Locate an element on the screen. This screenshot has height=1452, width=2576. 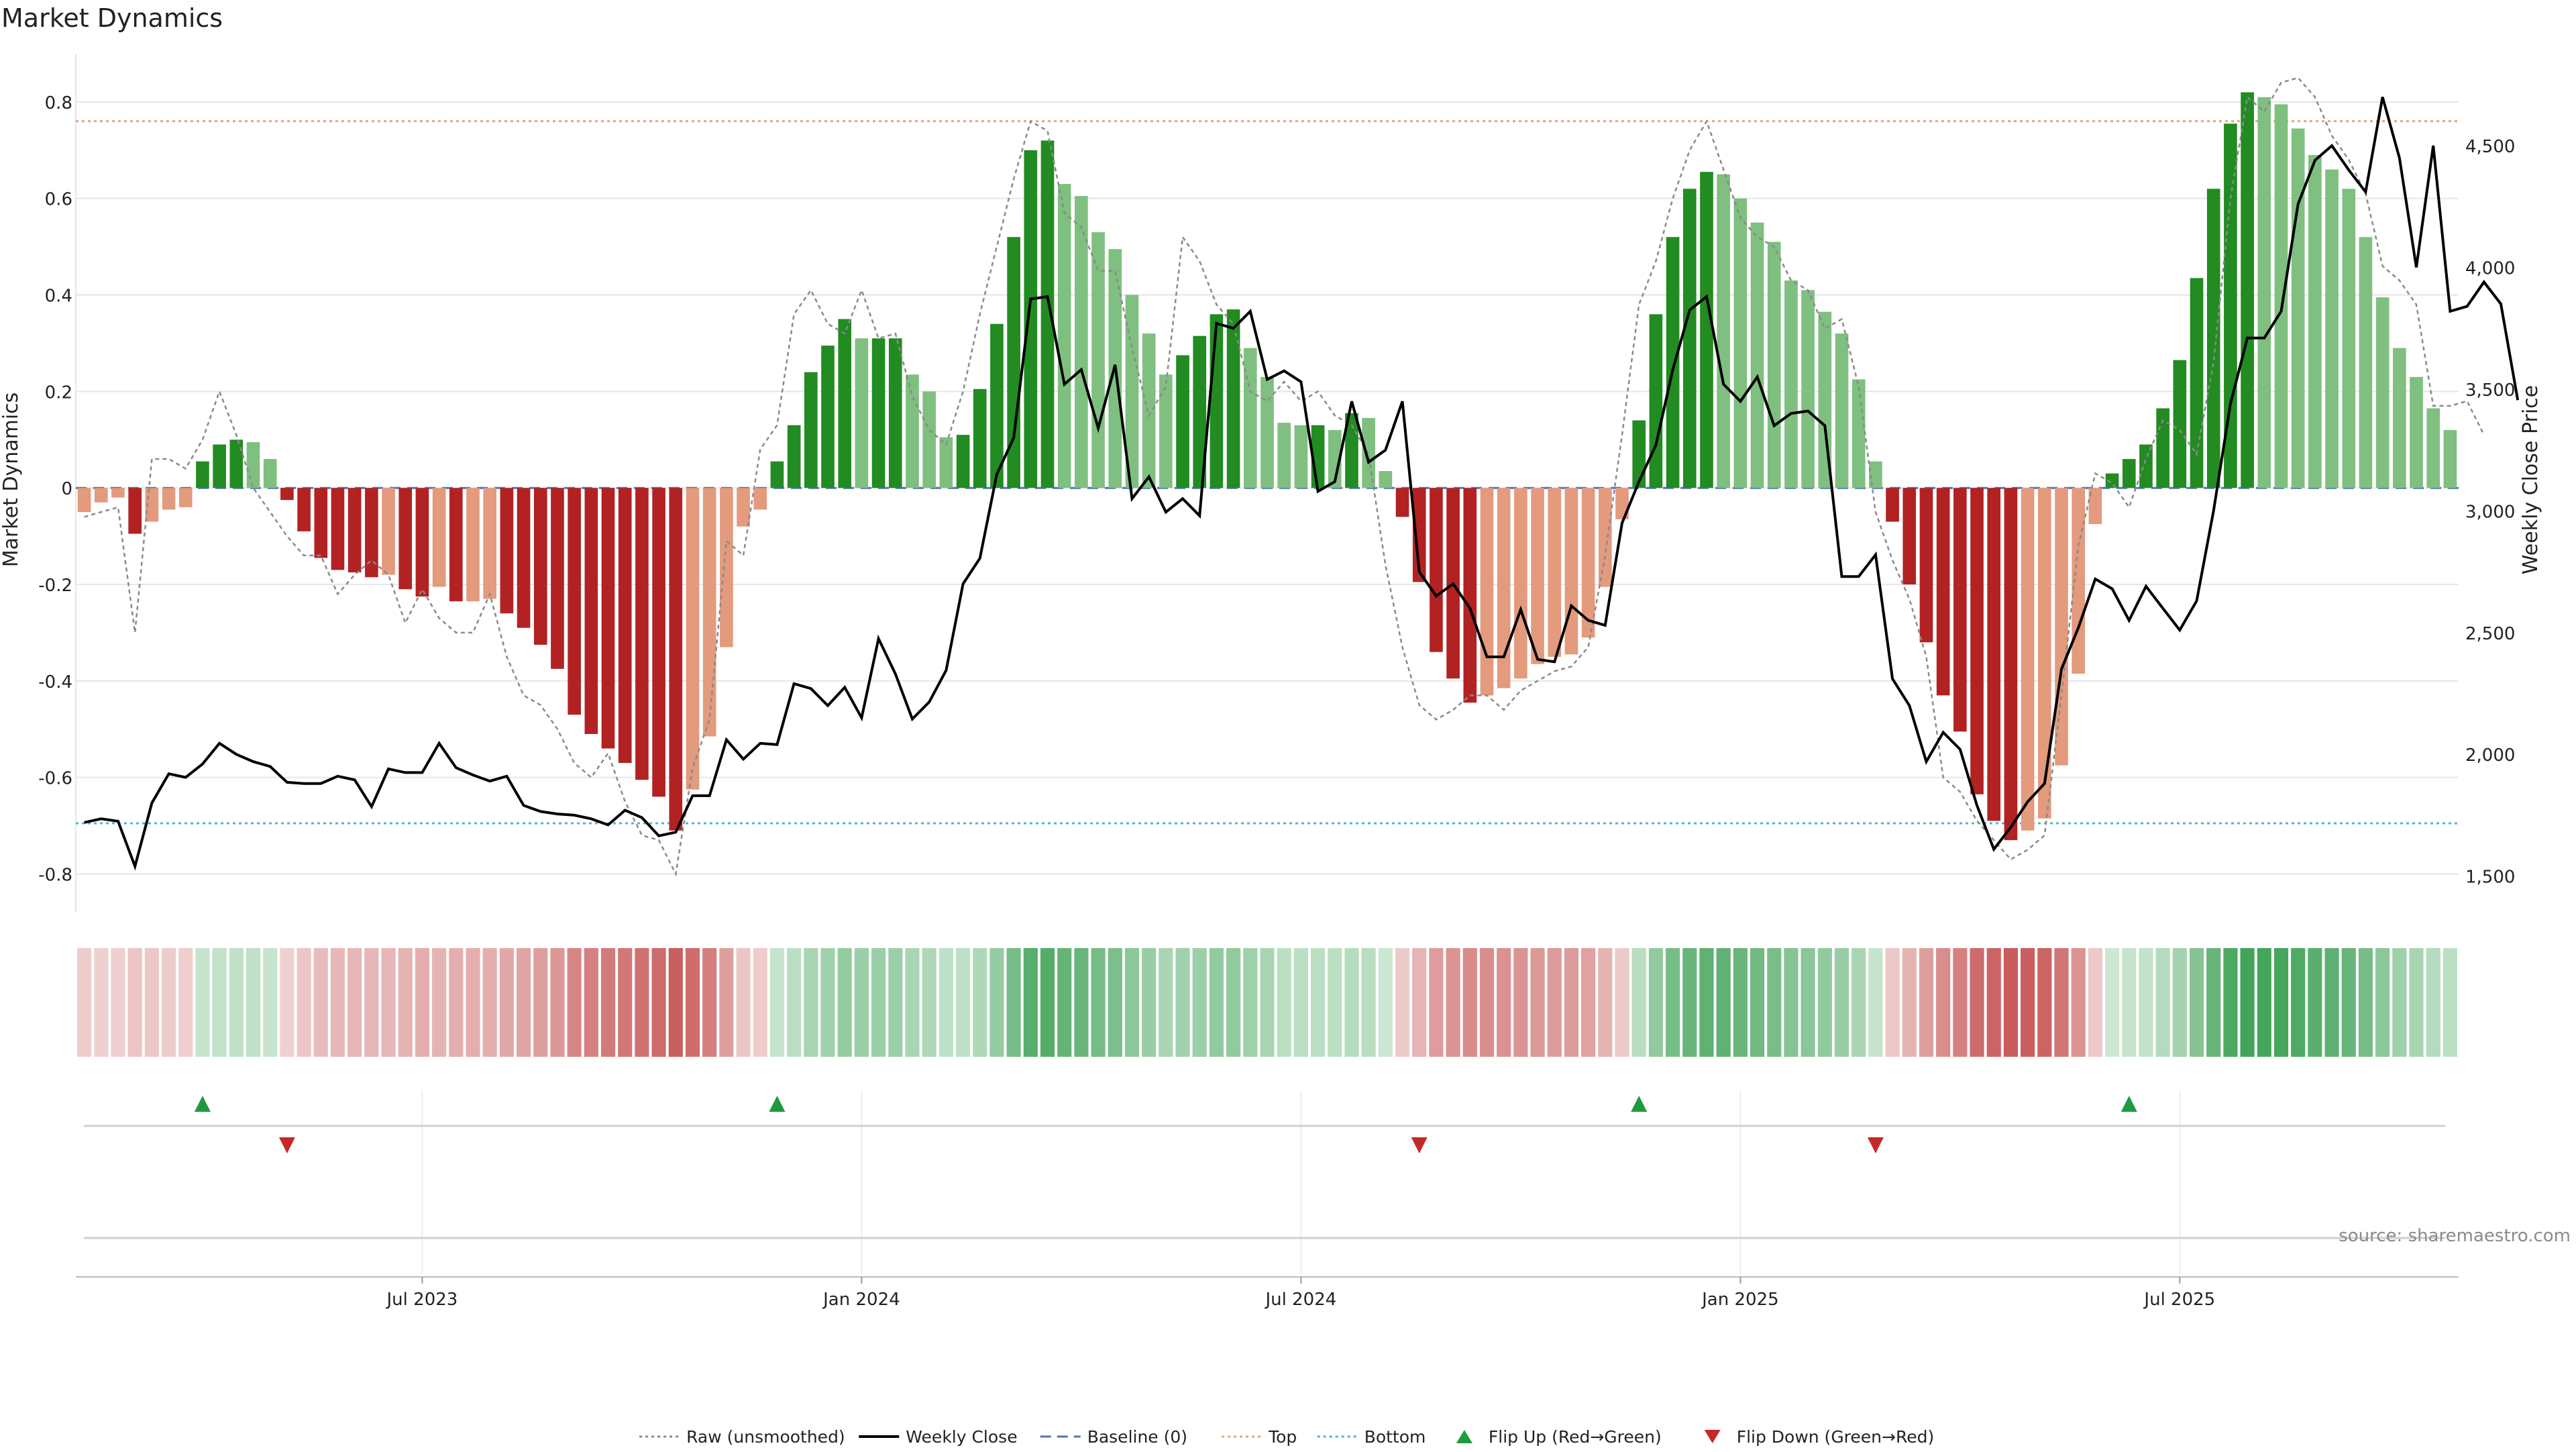
flip-down-marker is located at coordinates (1875, 1145).